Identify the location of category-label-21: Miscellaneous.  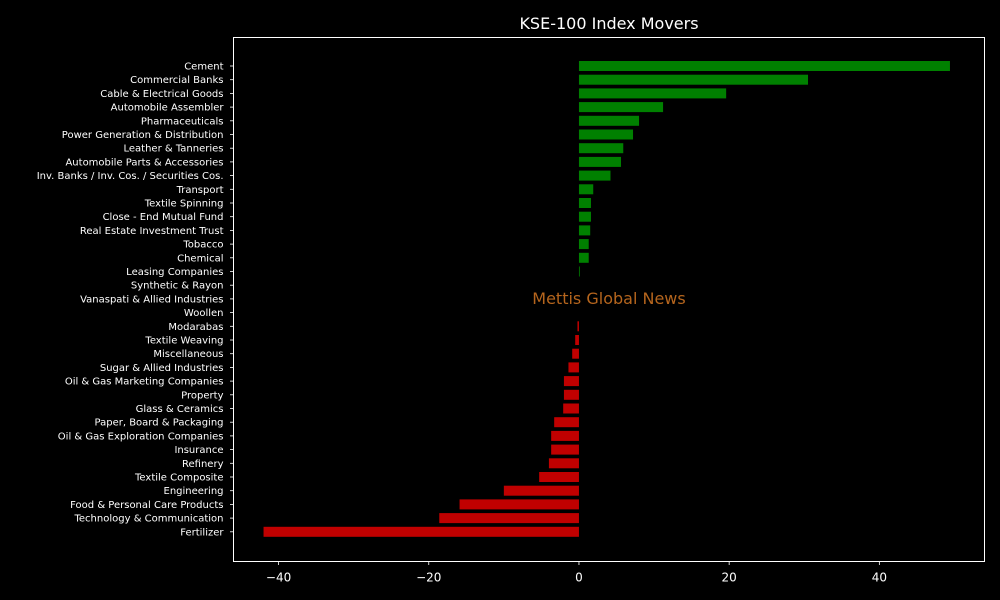
(188, 354).